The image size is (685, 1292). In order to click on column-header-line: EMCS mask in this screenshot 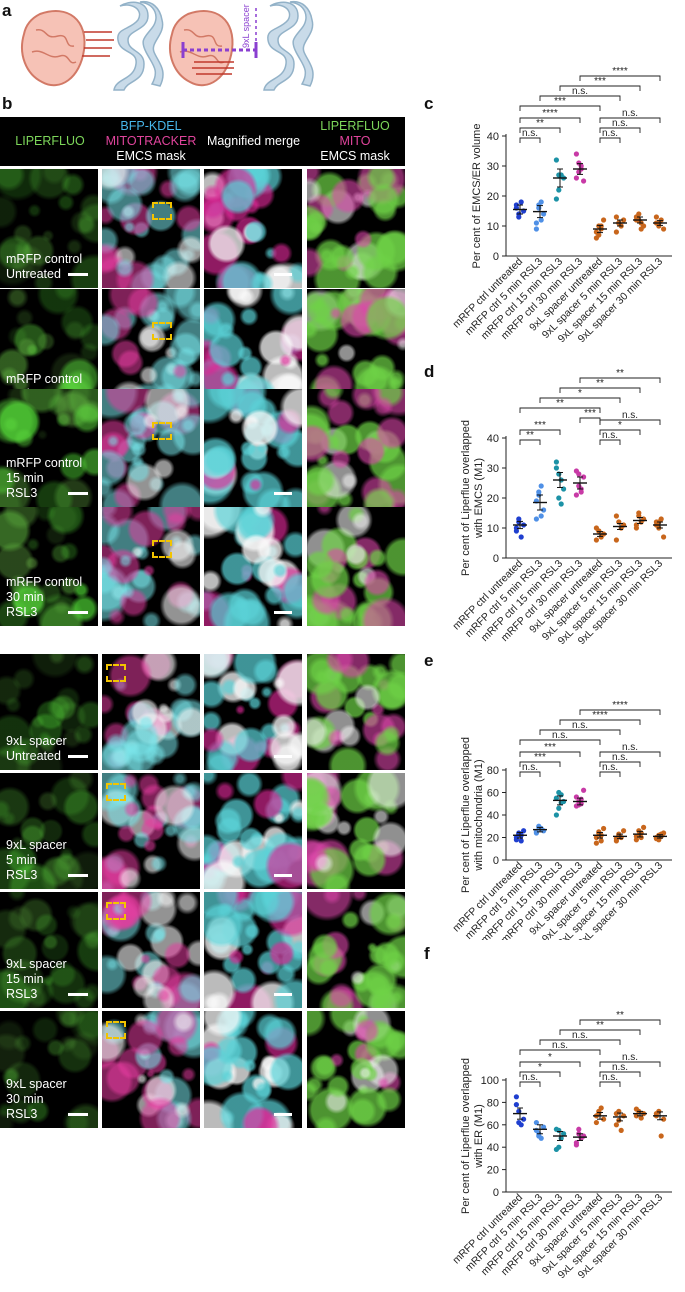, I will do `click(355, 156)`.